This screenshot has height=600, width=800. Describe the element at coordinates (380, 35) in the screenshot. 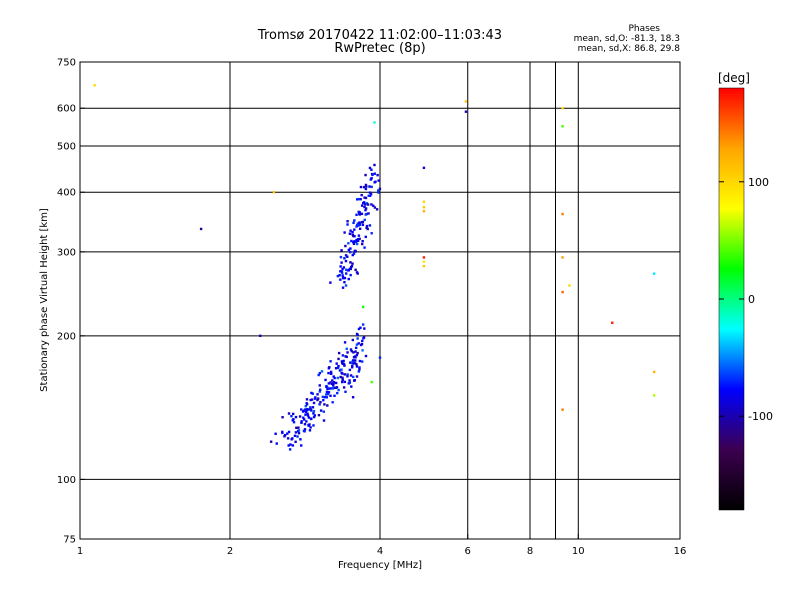

I see `chart-title: Tromsø 20170422 11:02:00–11:03:43` at that location.